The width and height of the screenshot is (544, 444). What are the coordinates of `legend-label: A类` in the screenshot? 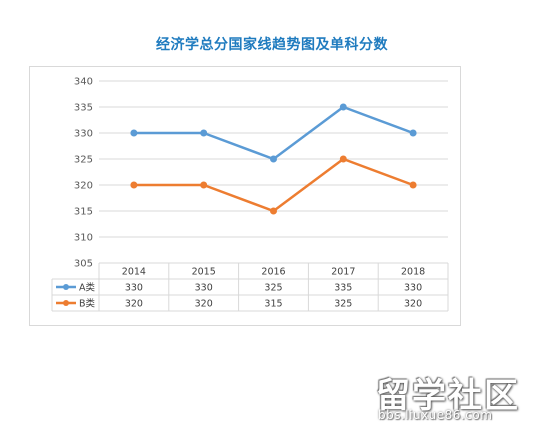 It's located at (87, 288).